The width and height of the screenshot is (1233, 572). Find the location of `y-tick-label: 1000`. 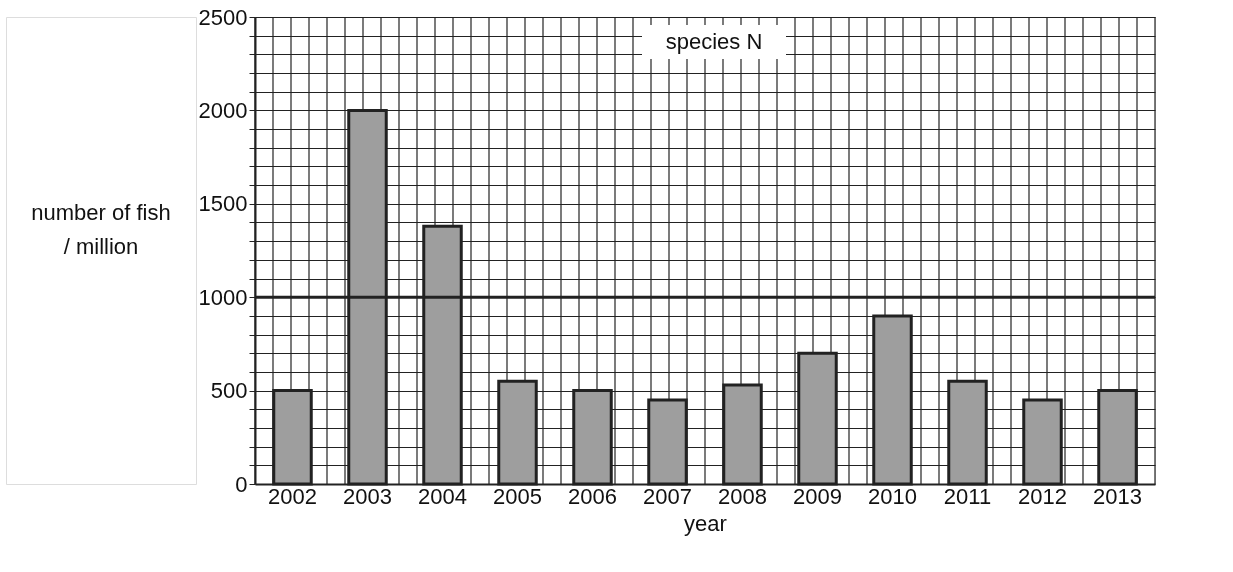

y-tick-label: 1000 is located at coordinates (223, 297).